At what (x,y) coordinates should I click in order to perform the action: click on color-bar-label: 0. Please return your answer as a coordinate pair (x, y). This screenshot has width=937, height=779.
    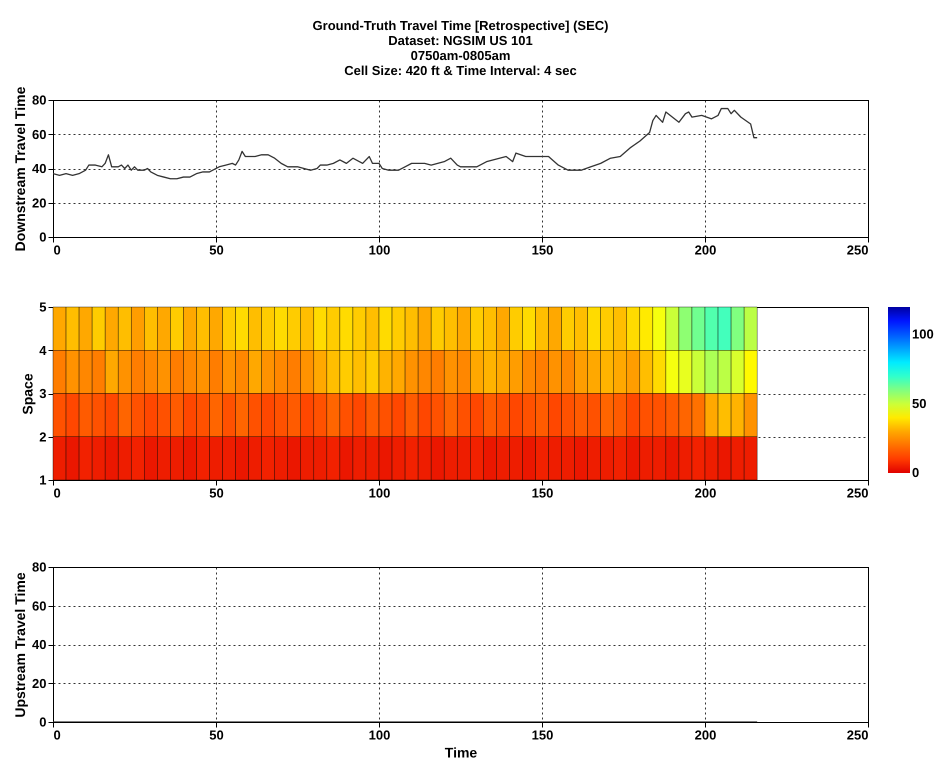
    Looking at the image, I should click on (916, 472).